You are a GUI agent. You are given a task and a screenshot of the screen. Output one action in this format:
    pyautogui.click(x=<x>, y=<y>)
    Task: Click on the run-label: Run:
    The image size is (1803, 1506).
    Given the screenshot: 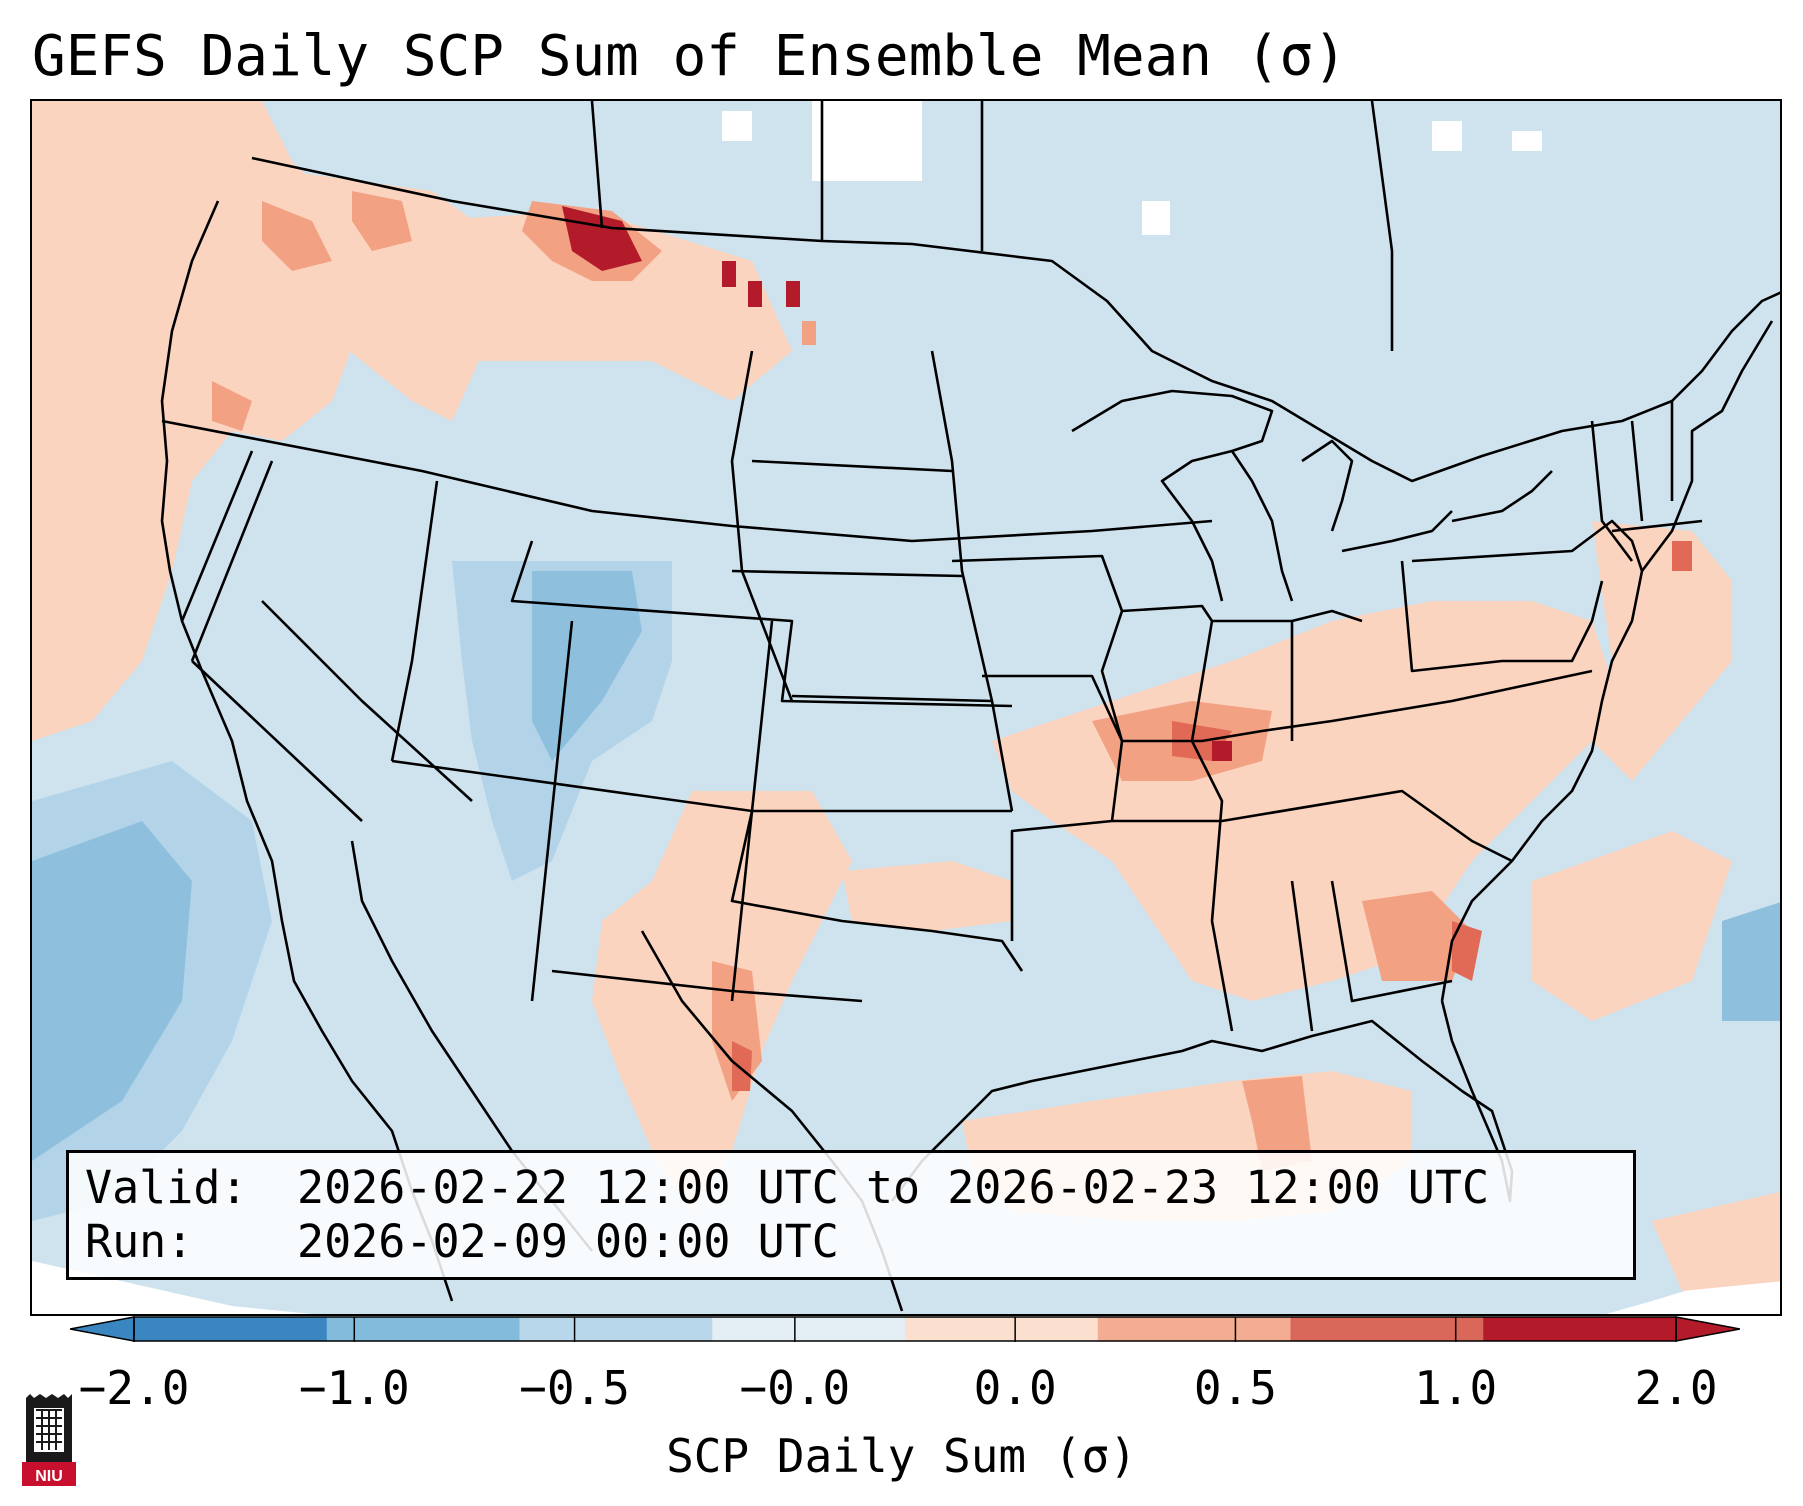 What is the action you would take?
    pyautogui.click(x=139, y=1241)
    